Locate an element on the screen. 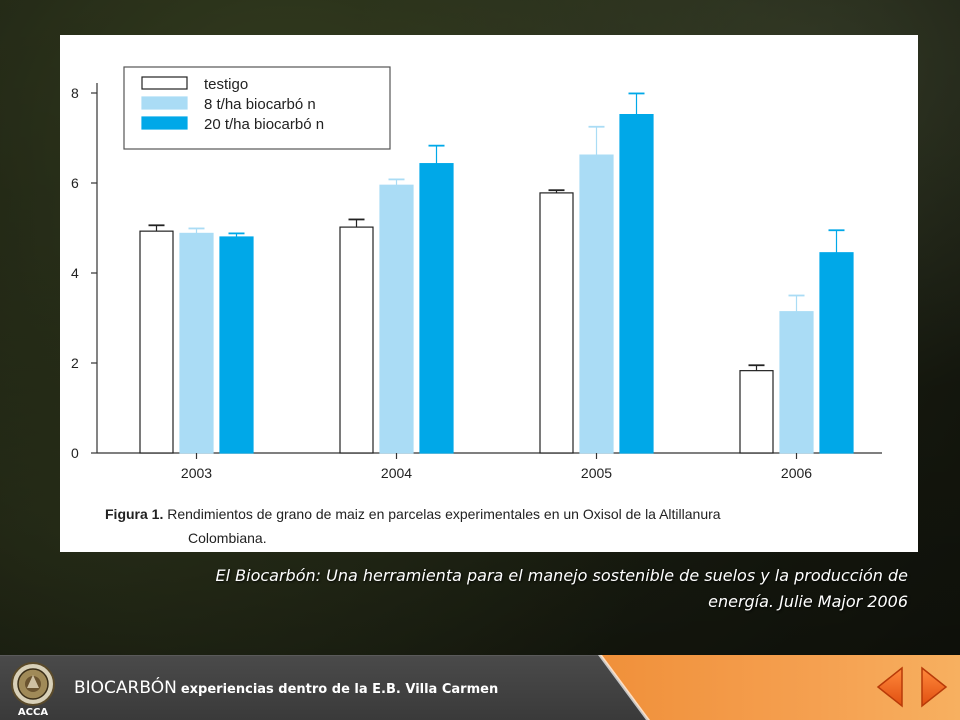 The height and width of the screenshot is (720, 960). next-slide-button is located at coordinates (934, 687).